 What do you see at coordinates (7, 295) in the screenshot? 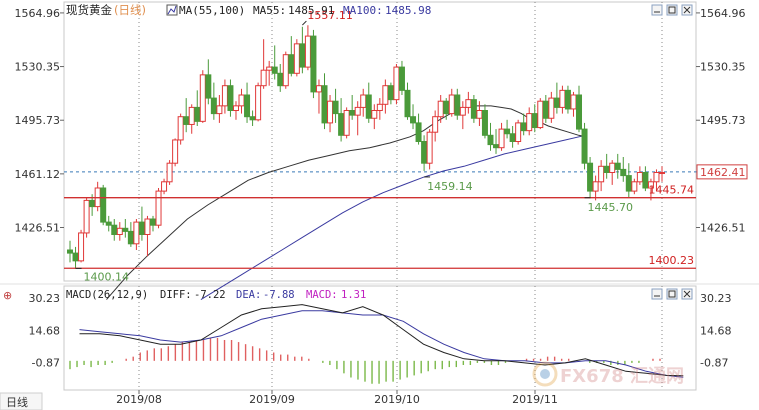
I see `crosshair-icon: ⊕` at bounding box center [7, 295].